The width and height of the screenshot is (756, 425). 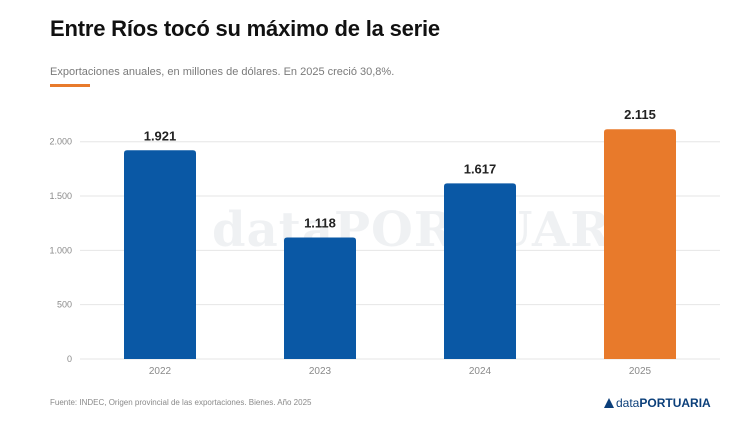 I want to click on data-label: 1.921, so click(x=160, y=135).